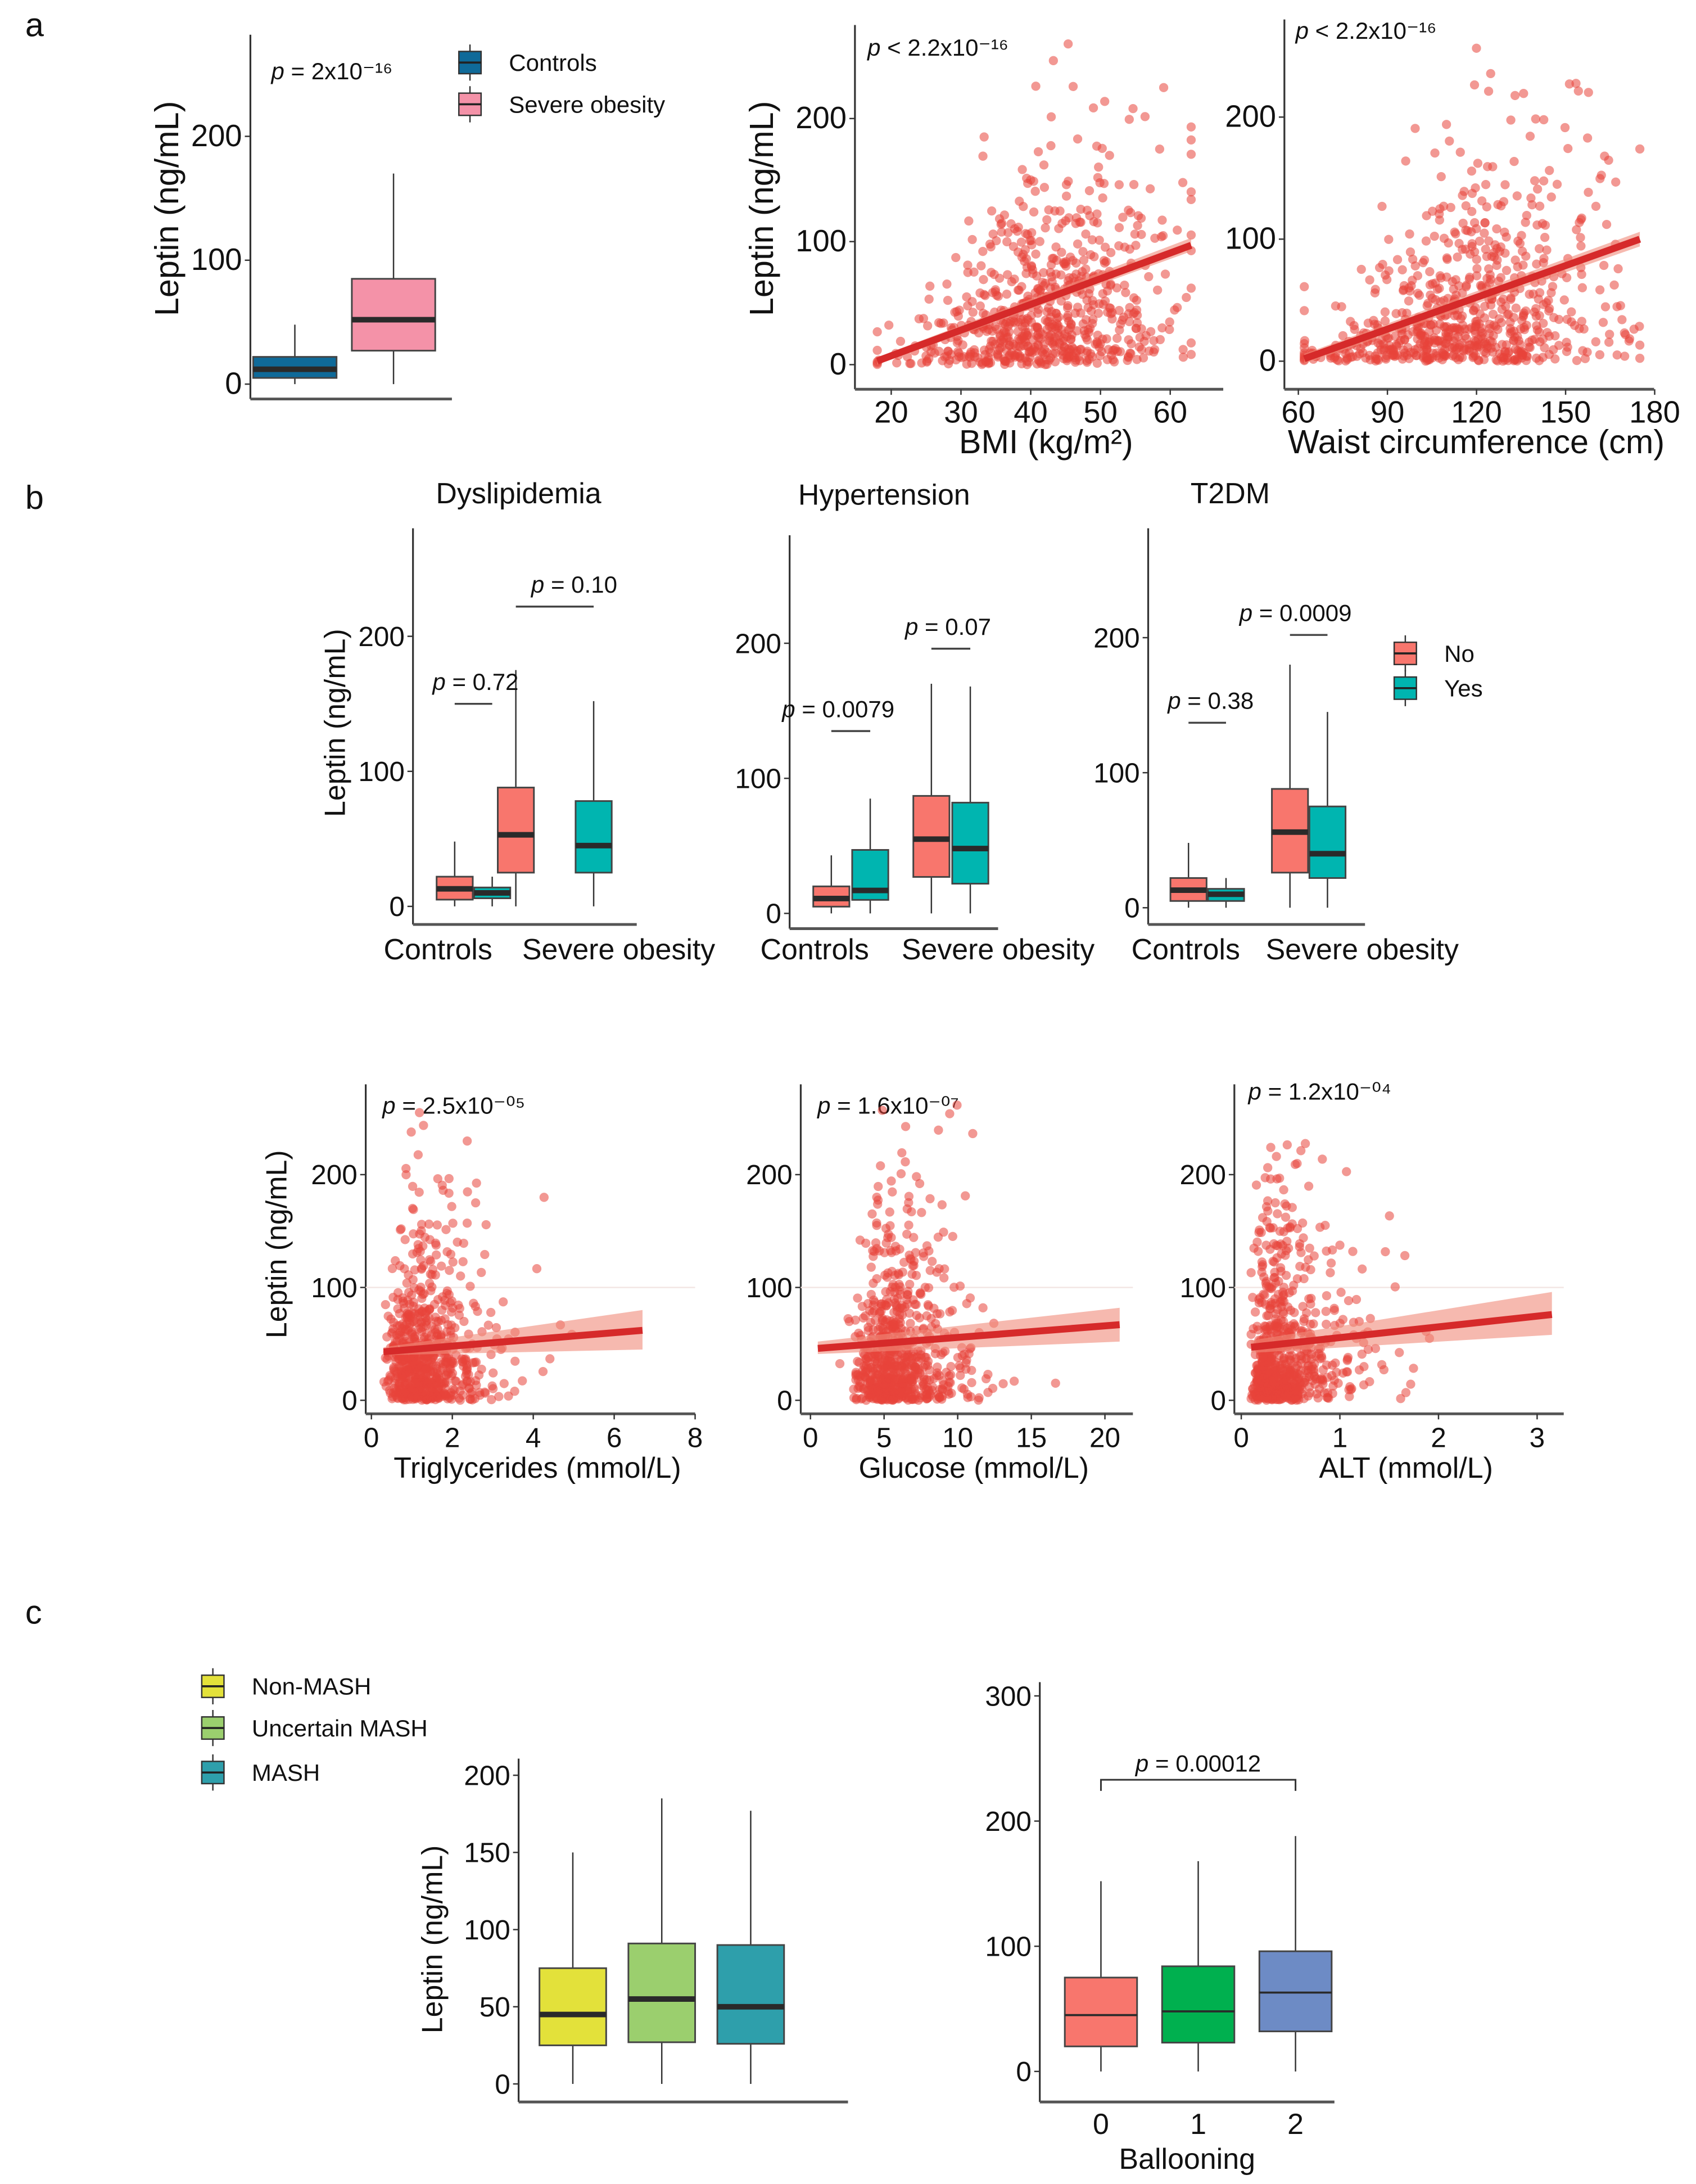 Image resolution: width=1696 pixels, height=2184 pixels. I want to click on y-tick-label: 0, so click(1217, 1401).